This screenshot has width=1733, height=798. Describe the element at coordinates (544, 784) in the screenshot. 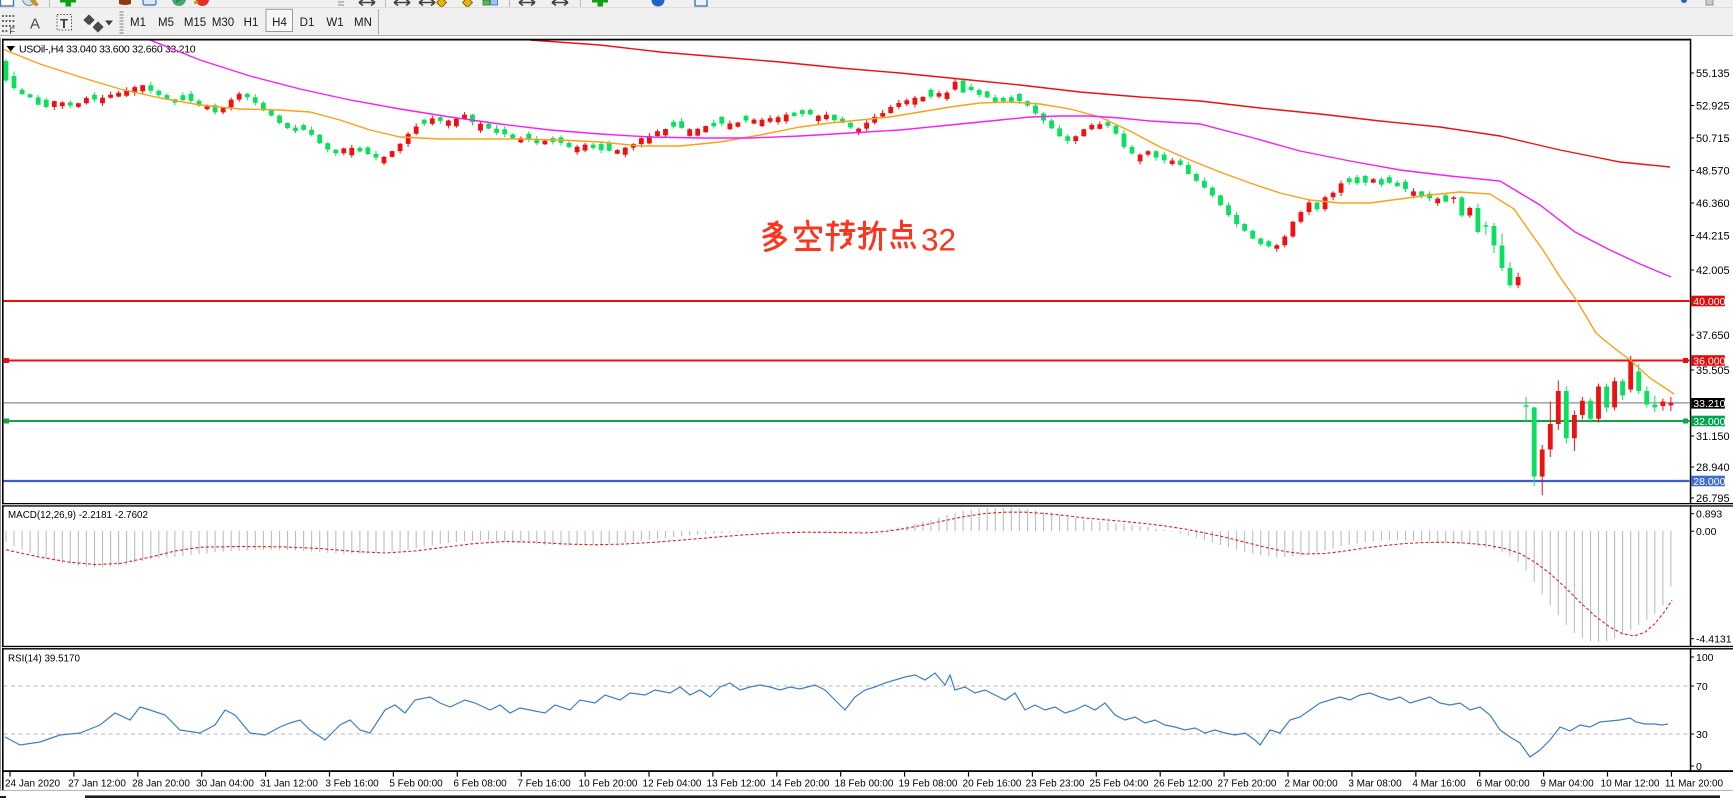

I see `svg-text: 7 Feb 16:00` at that location.